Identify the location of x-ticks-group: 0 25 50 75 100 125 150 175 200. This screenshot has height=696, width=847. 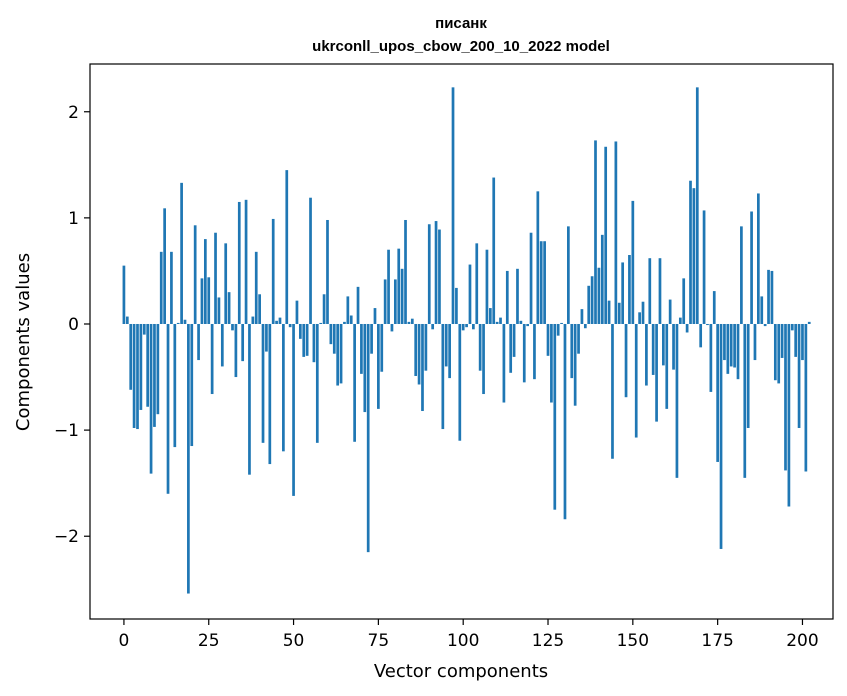
(469, 635).